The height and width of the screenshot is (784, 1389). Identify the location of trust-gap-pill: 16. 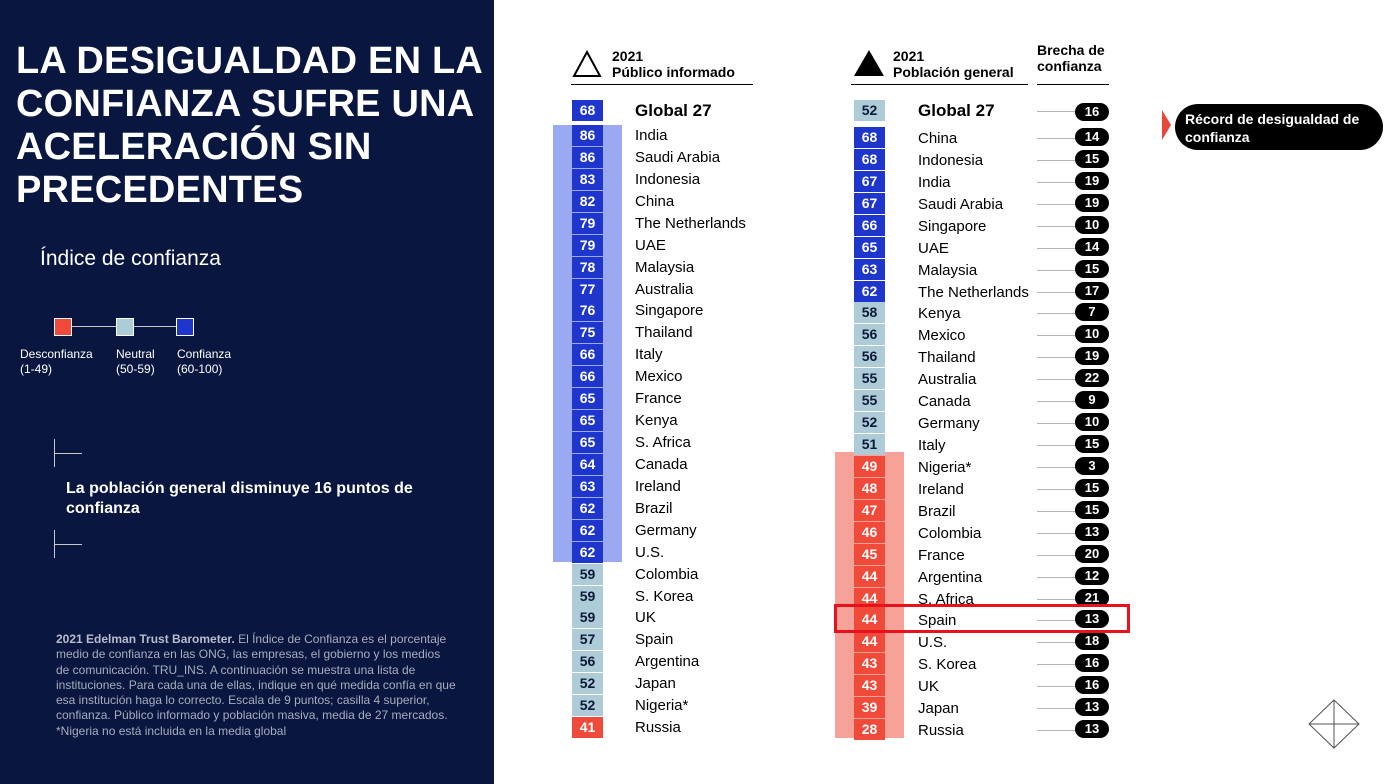
(1092, 112).